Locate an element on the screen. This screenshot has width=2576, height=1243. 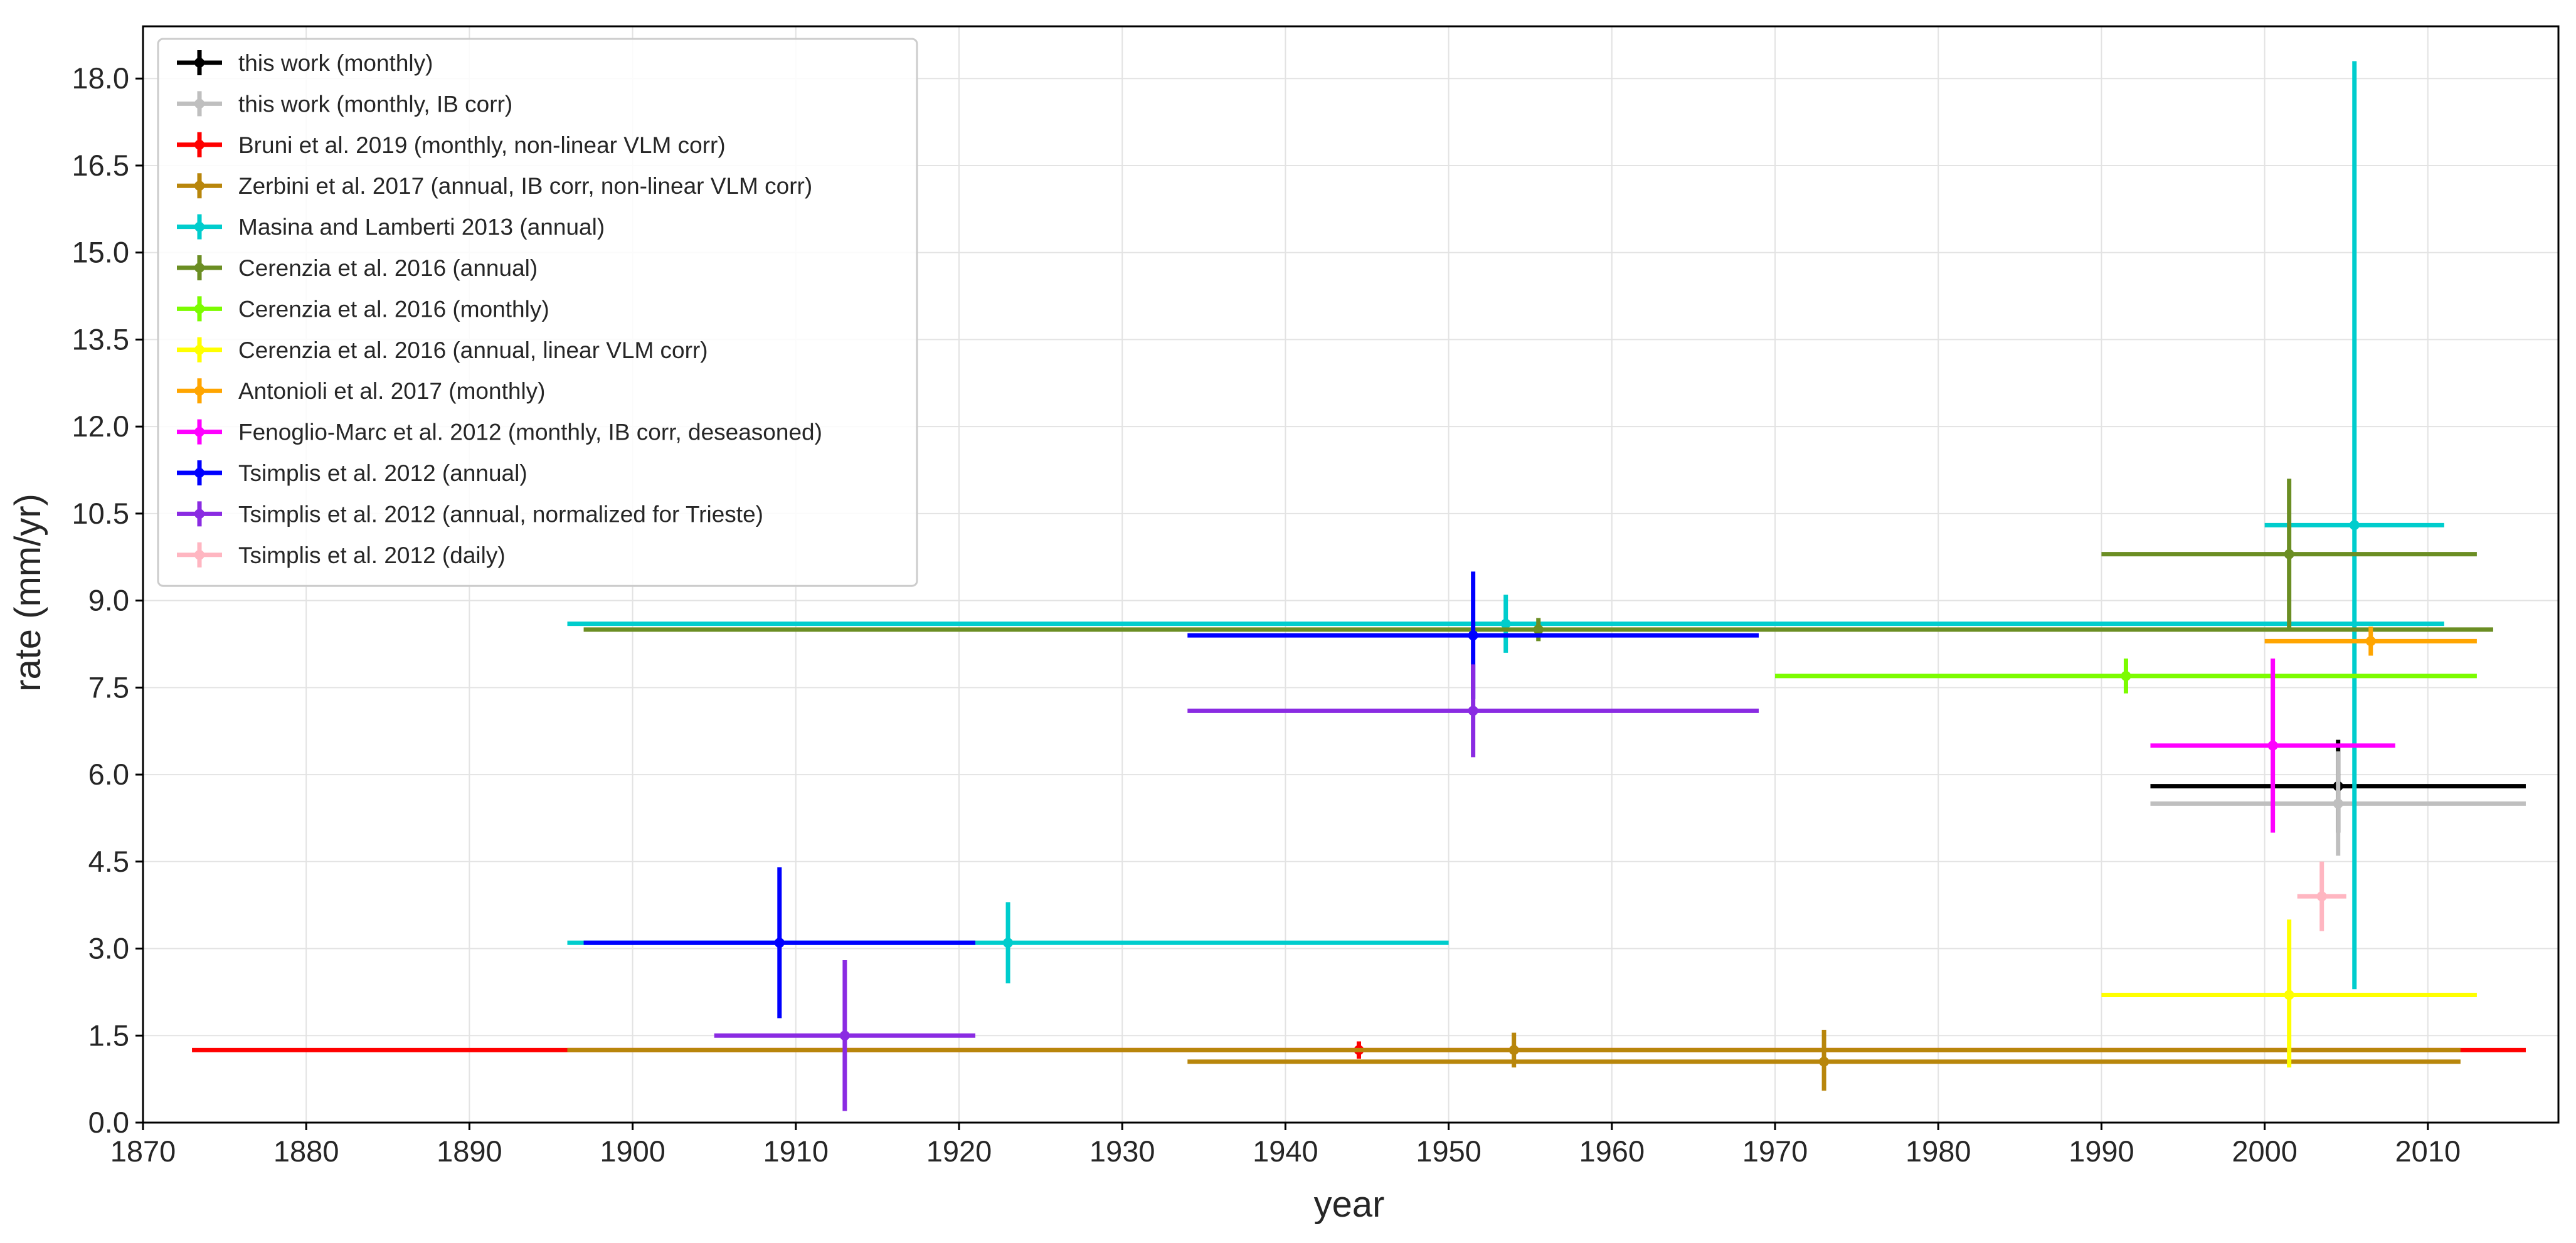
y-tick-label: 16.5 is located at coordinates (100, 166).